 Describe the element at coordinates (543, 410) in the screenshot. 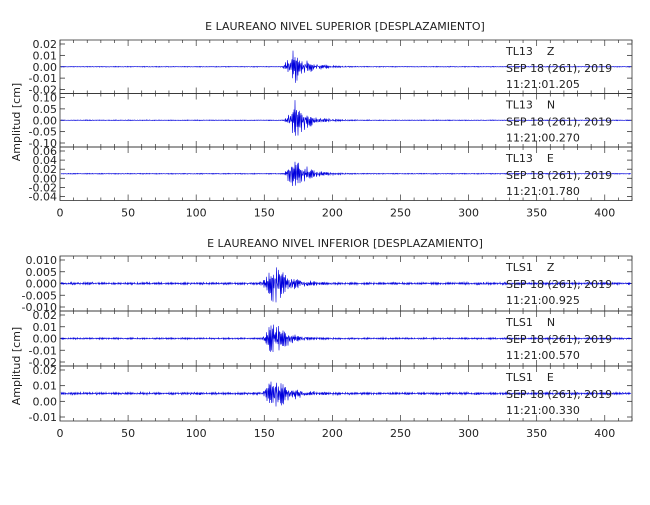

I see `time-label: 11:21:00.330` at that location.